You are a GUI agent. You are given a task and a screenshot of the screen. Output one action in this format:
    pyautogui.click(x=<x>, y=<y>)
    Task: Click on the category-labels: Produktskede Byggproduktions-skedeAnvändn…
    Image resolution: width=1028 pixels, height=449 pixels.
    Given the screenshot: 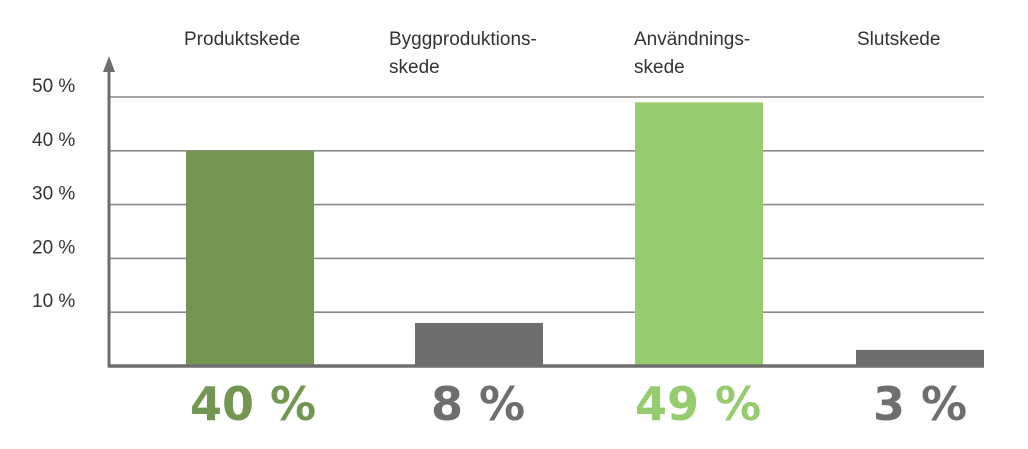 What is the action you would take?
    pyautogui.click(x=562, y=53)
    